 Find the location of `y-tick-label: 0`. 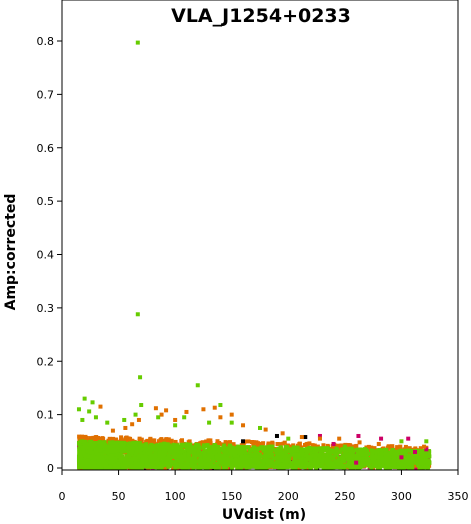

y-tick-label: 0 is located at coordinates (50, 468).